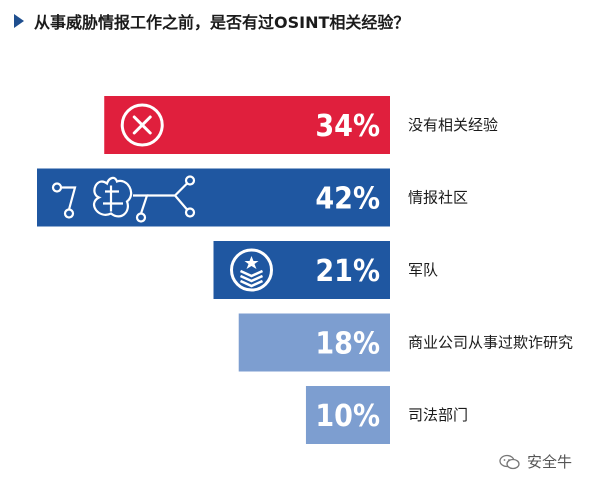  I want to click on bar-value-label: 34%, so click(347, 126).